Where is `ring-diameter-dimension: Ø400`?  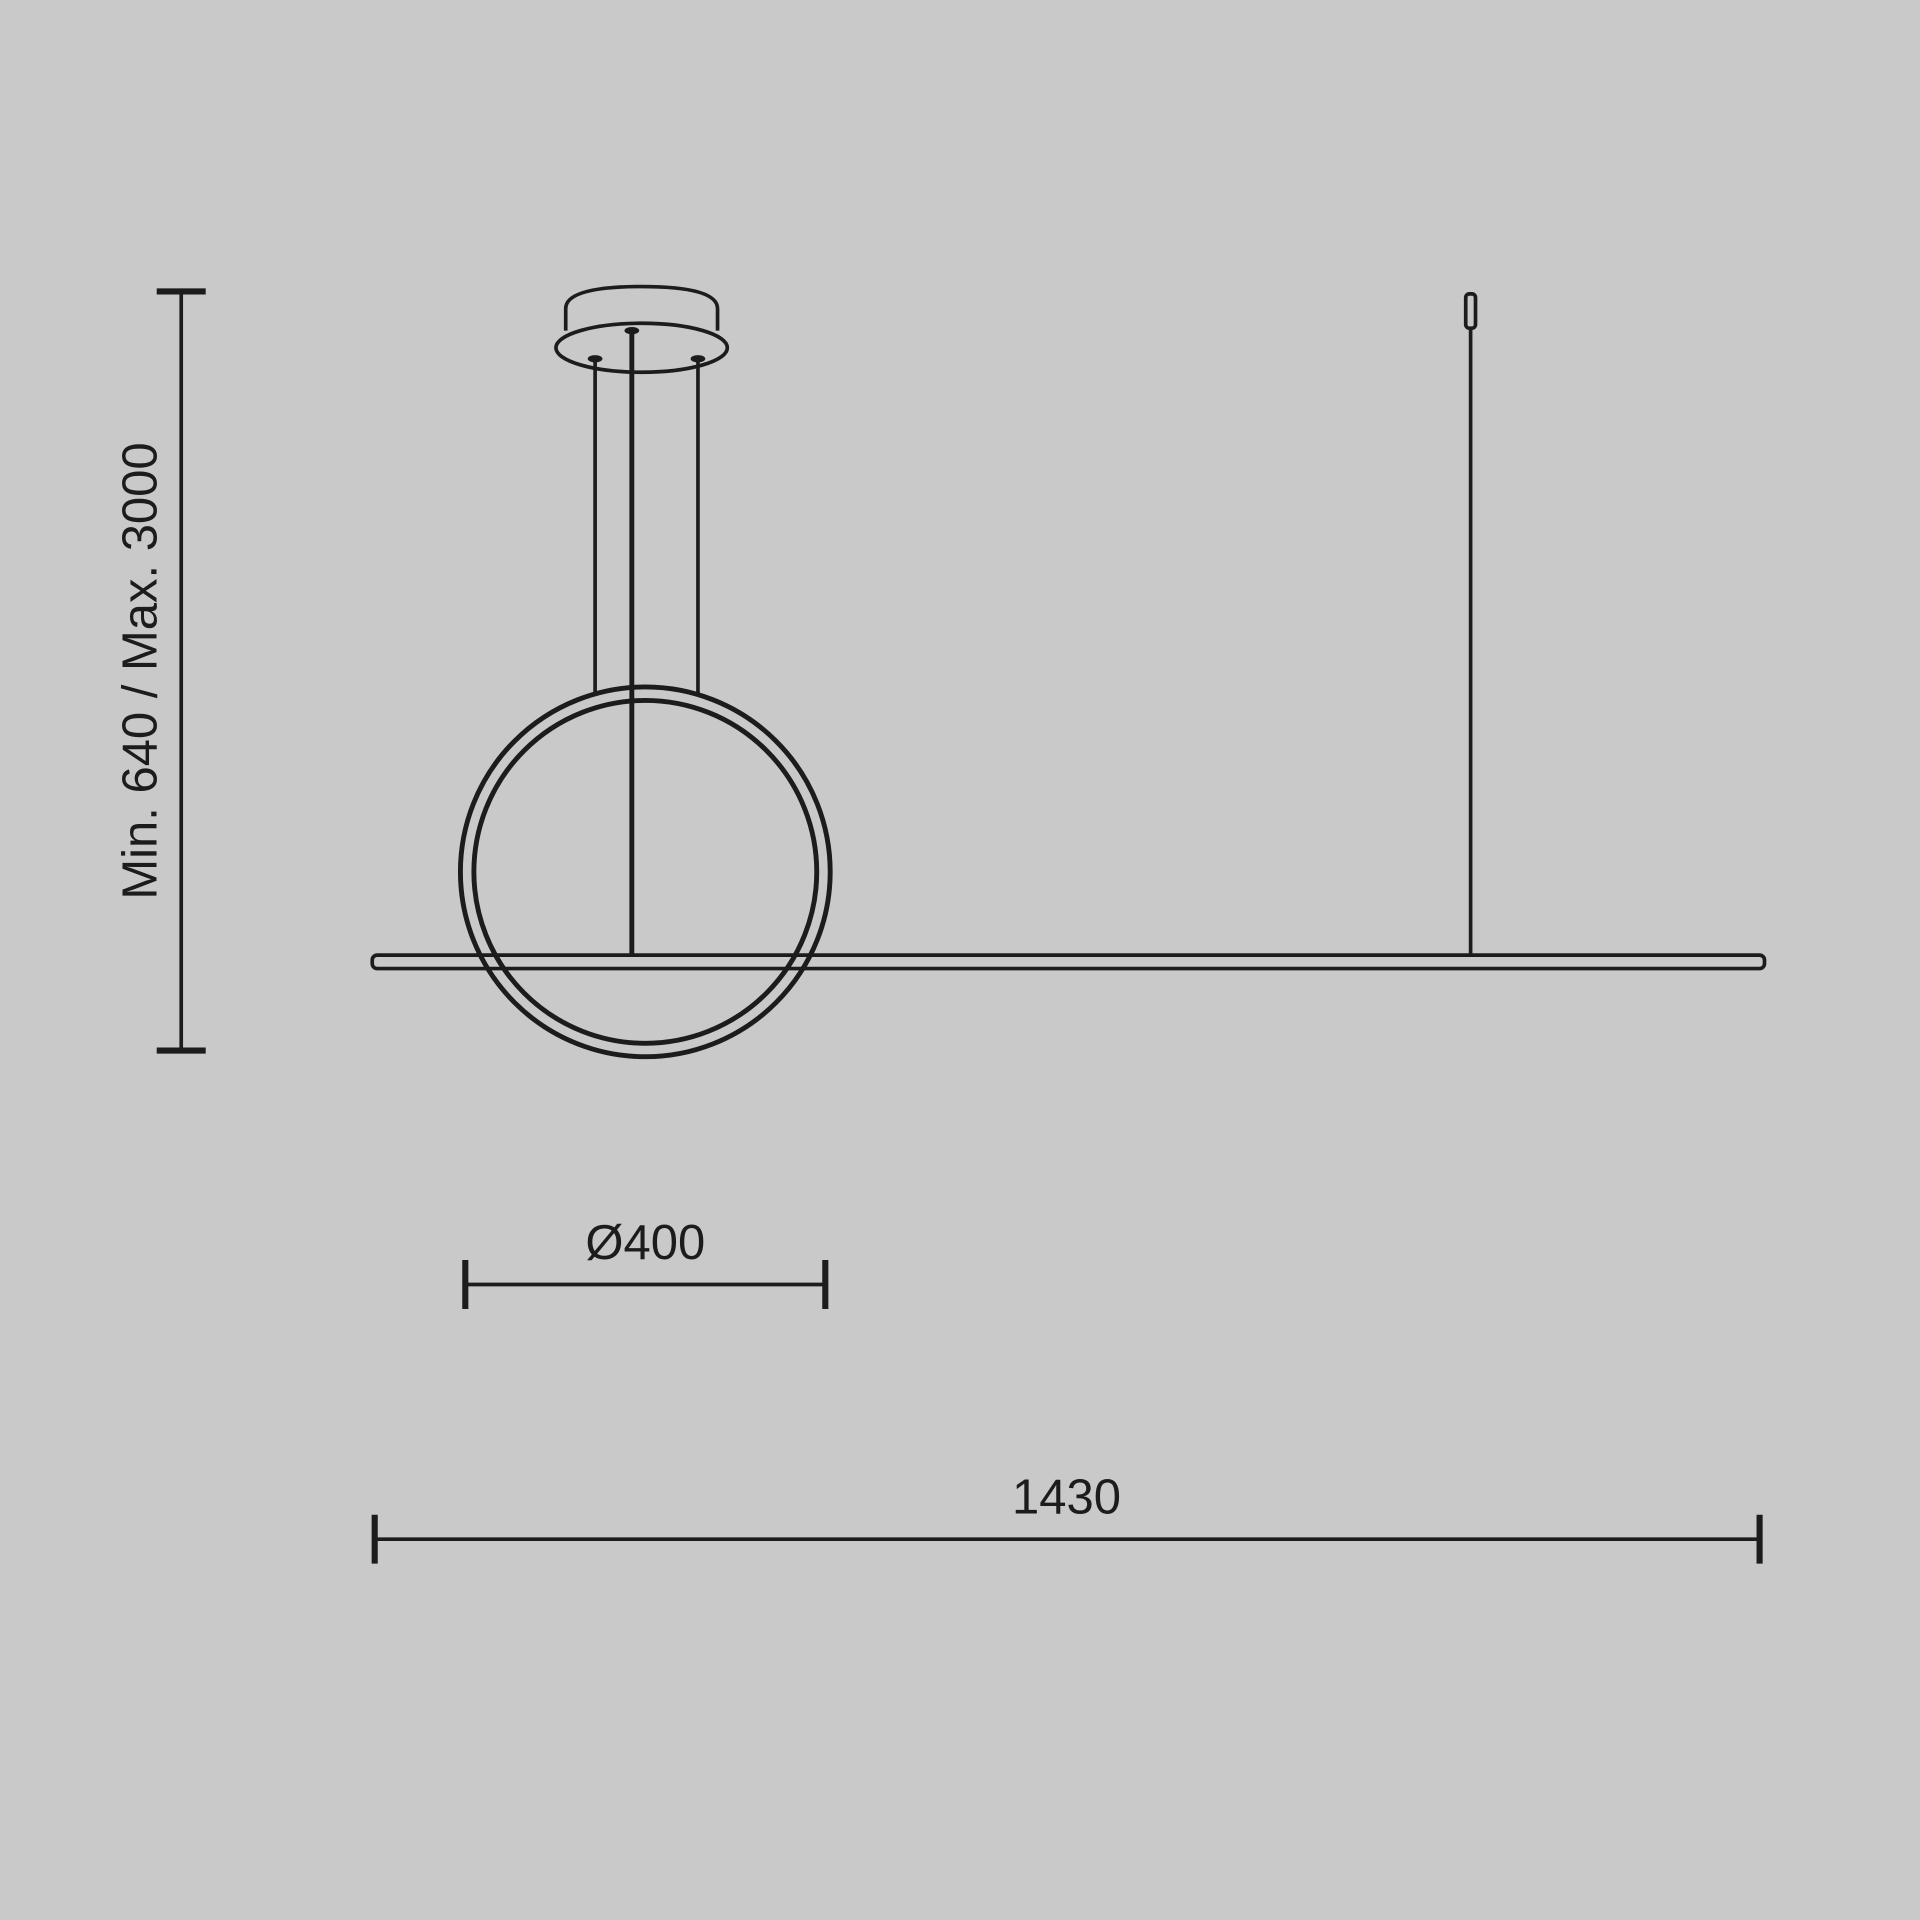 ring-diameter-dimension: Ø400 is located at coordinates (645, 1262).